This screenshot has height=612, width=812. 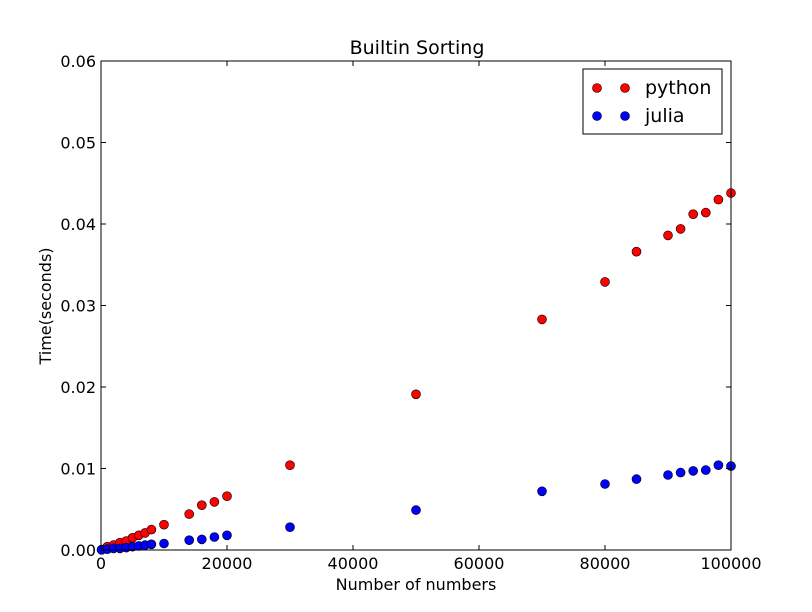 I want to click on y-tick-label: 0.02, so click(x=78, y=387).